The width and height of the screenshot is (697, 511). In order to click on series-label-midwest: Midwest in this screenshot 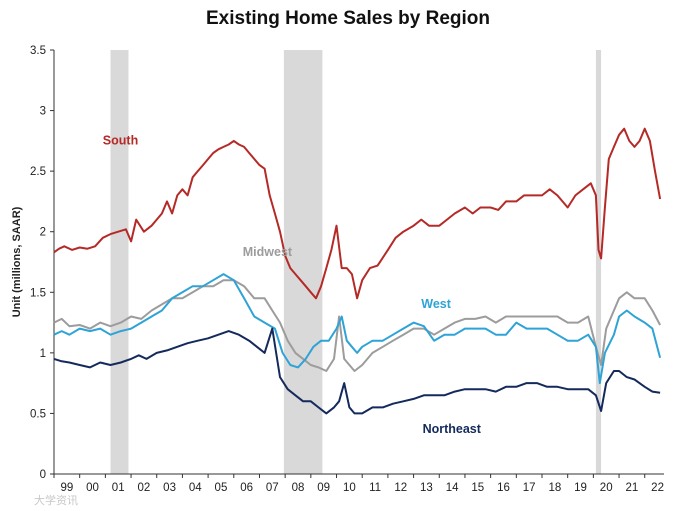, I will do `click(268, 252)`.